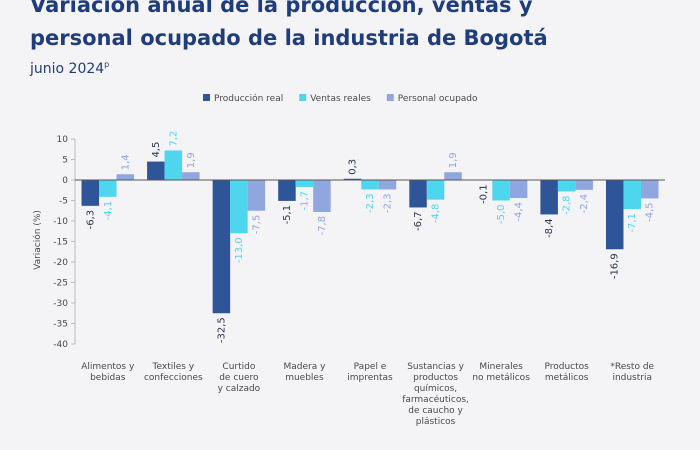 The width and height of the screenshot is (700, 450). Describe the element at coordinates (90, 220) in the screenshot. I see `value-label: -6,3` at that location.